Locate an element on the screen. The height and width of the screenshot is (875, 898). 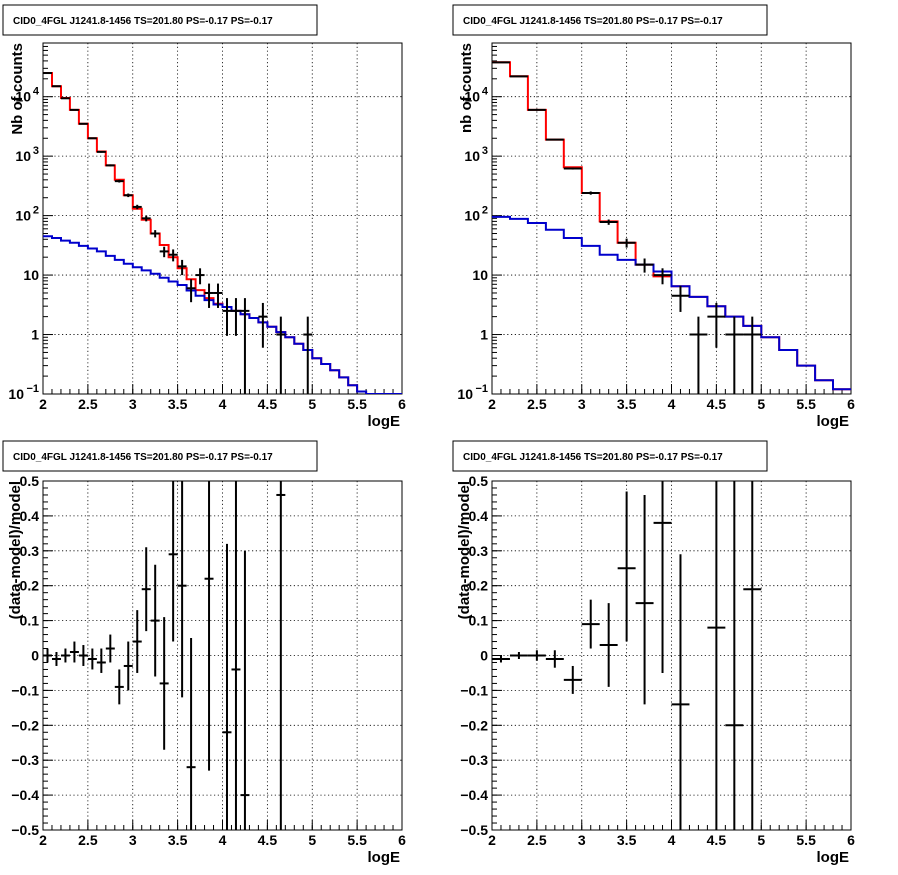
y-tick-label: −0.5 is located at coordinates (474, 830).